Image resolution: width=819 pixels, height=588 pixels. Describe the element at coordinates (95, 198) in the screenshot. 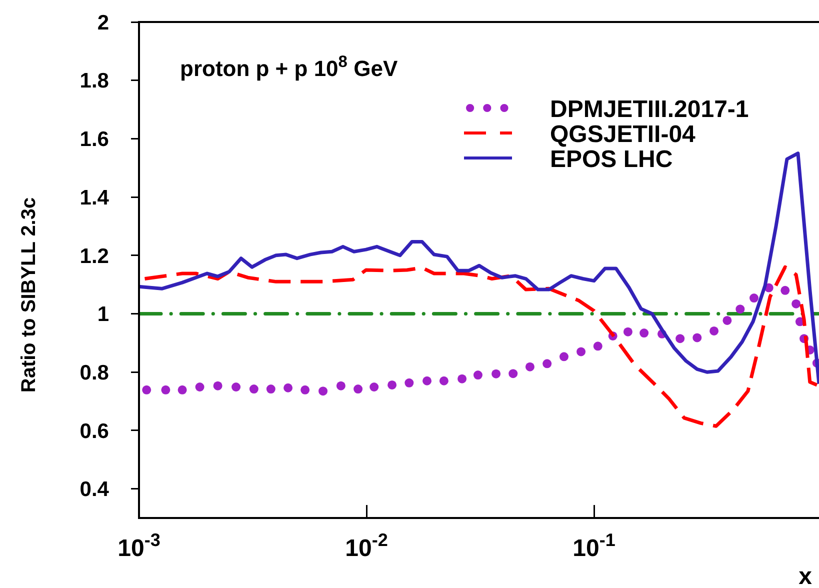

I see `y-tick-label: 1.4` at that location.